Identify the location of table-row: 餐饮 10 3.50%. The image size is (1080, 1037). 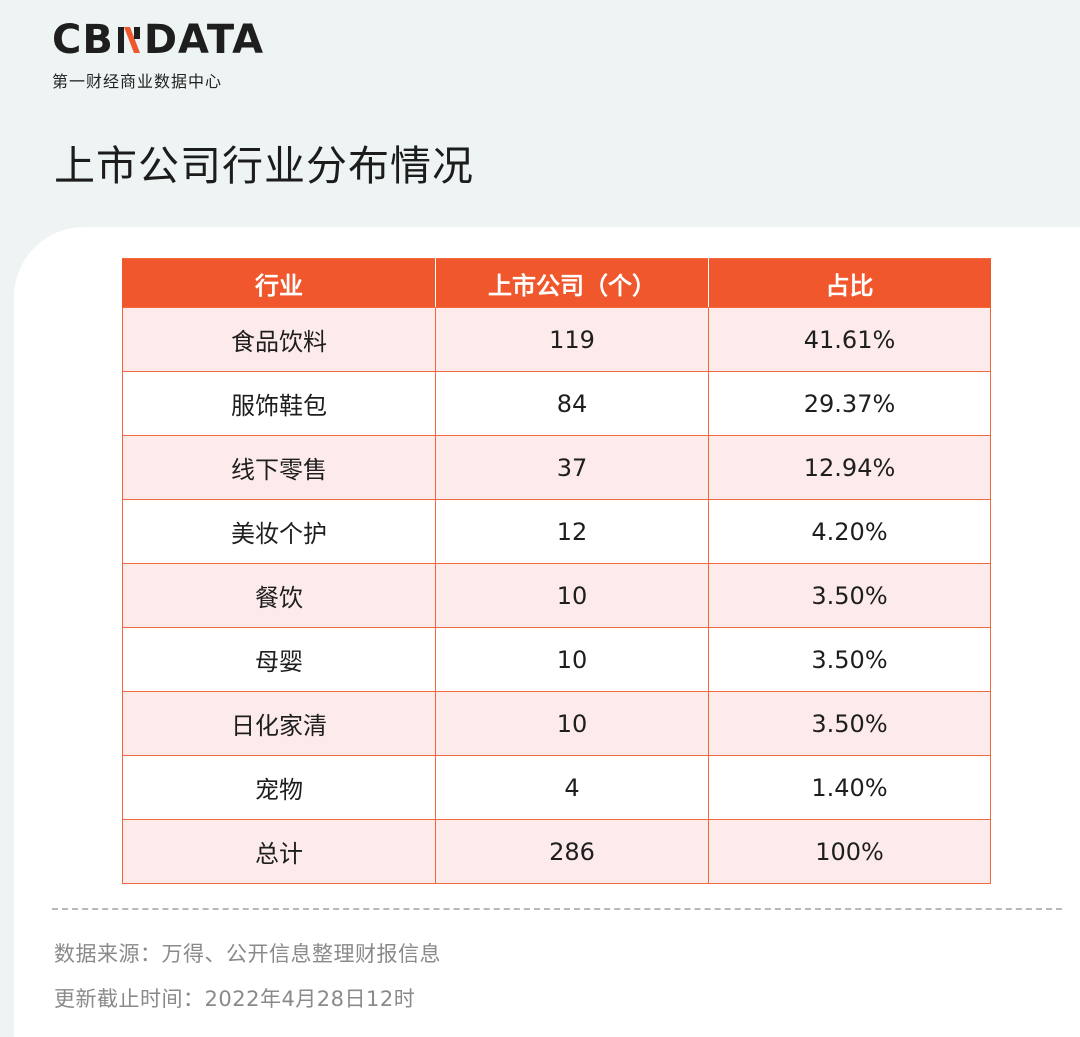
(556, 595).